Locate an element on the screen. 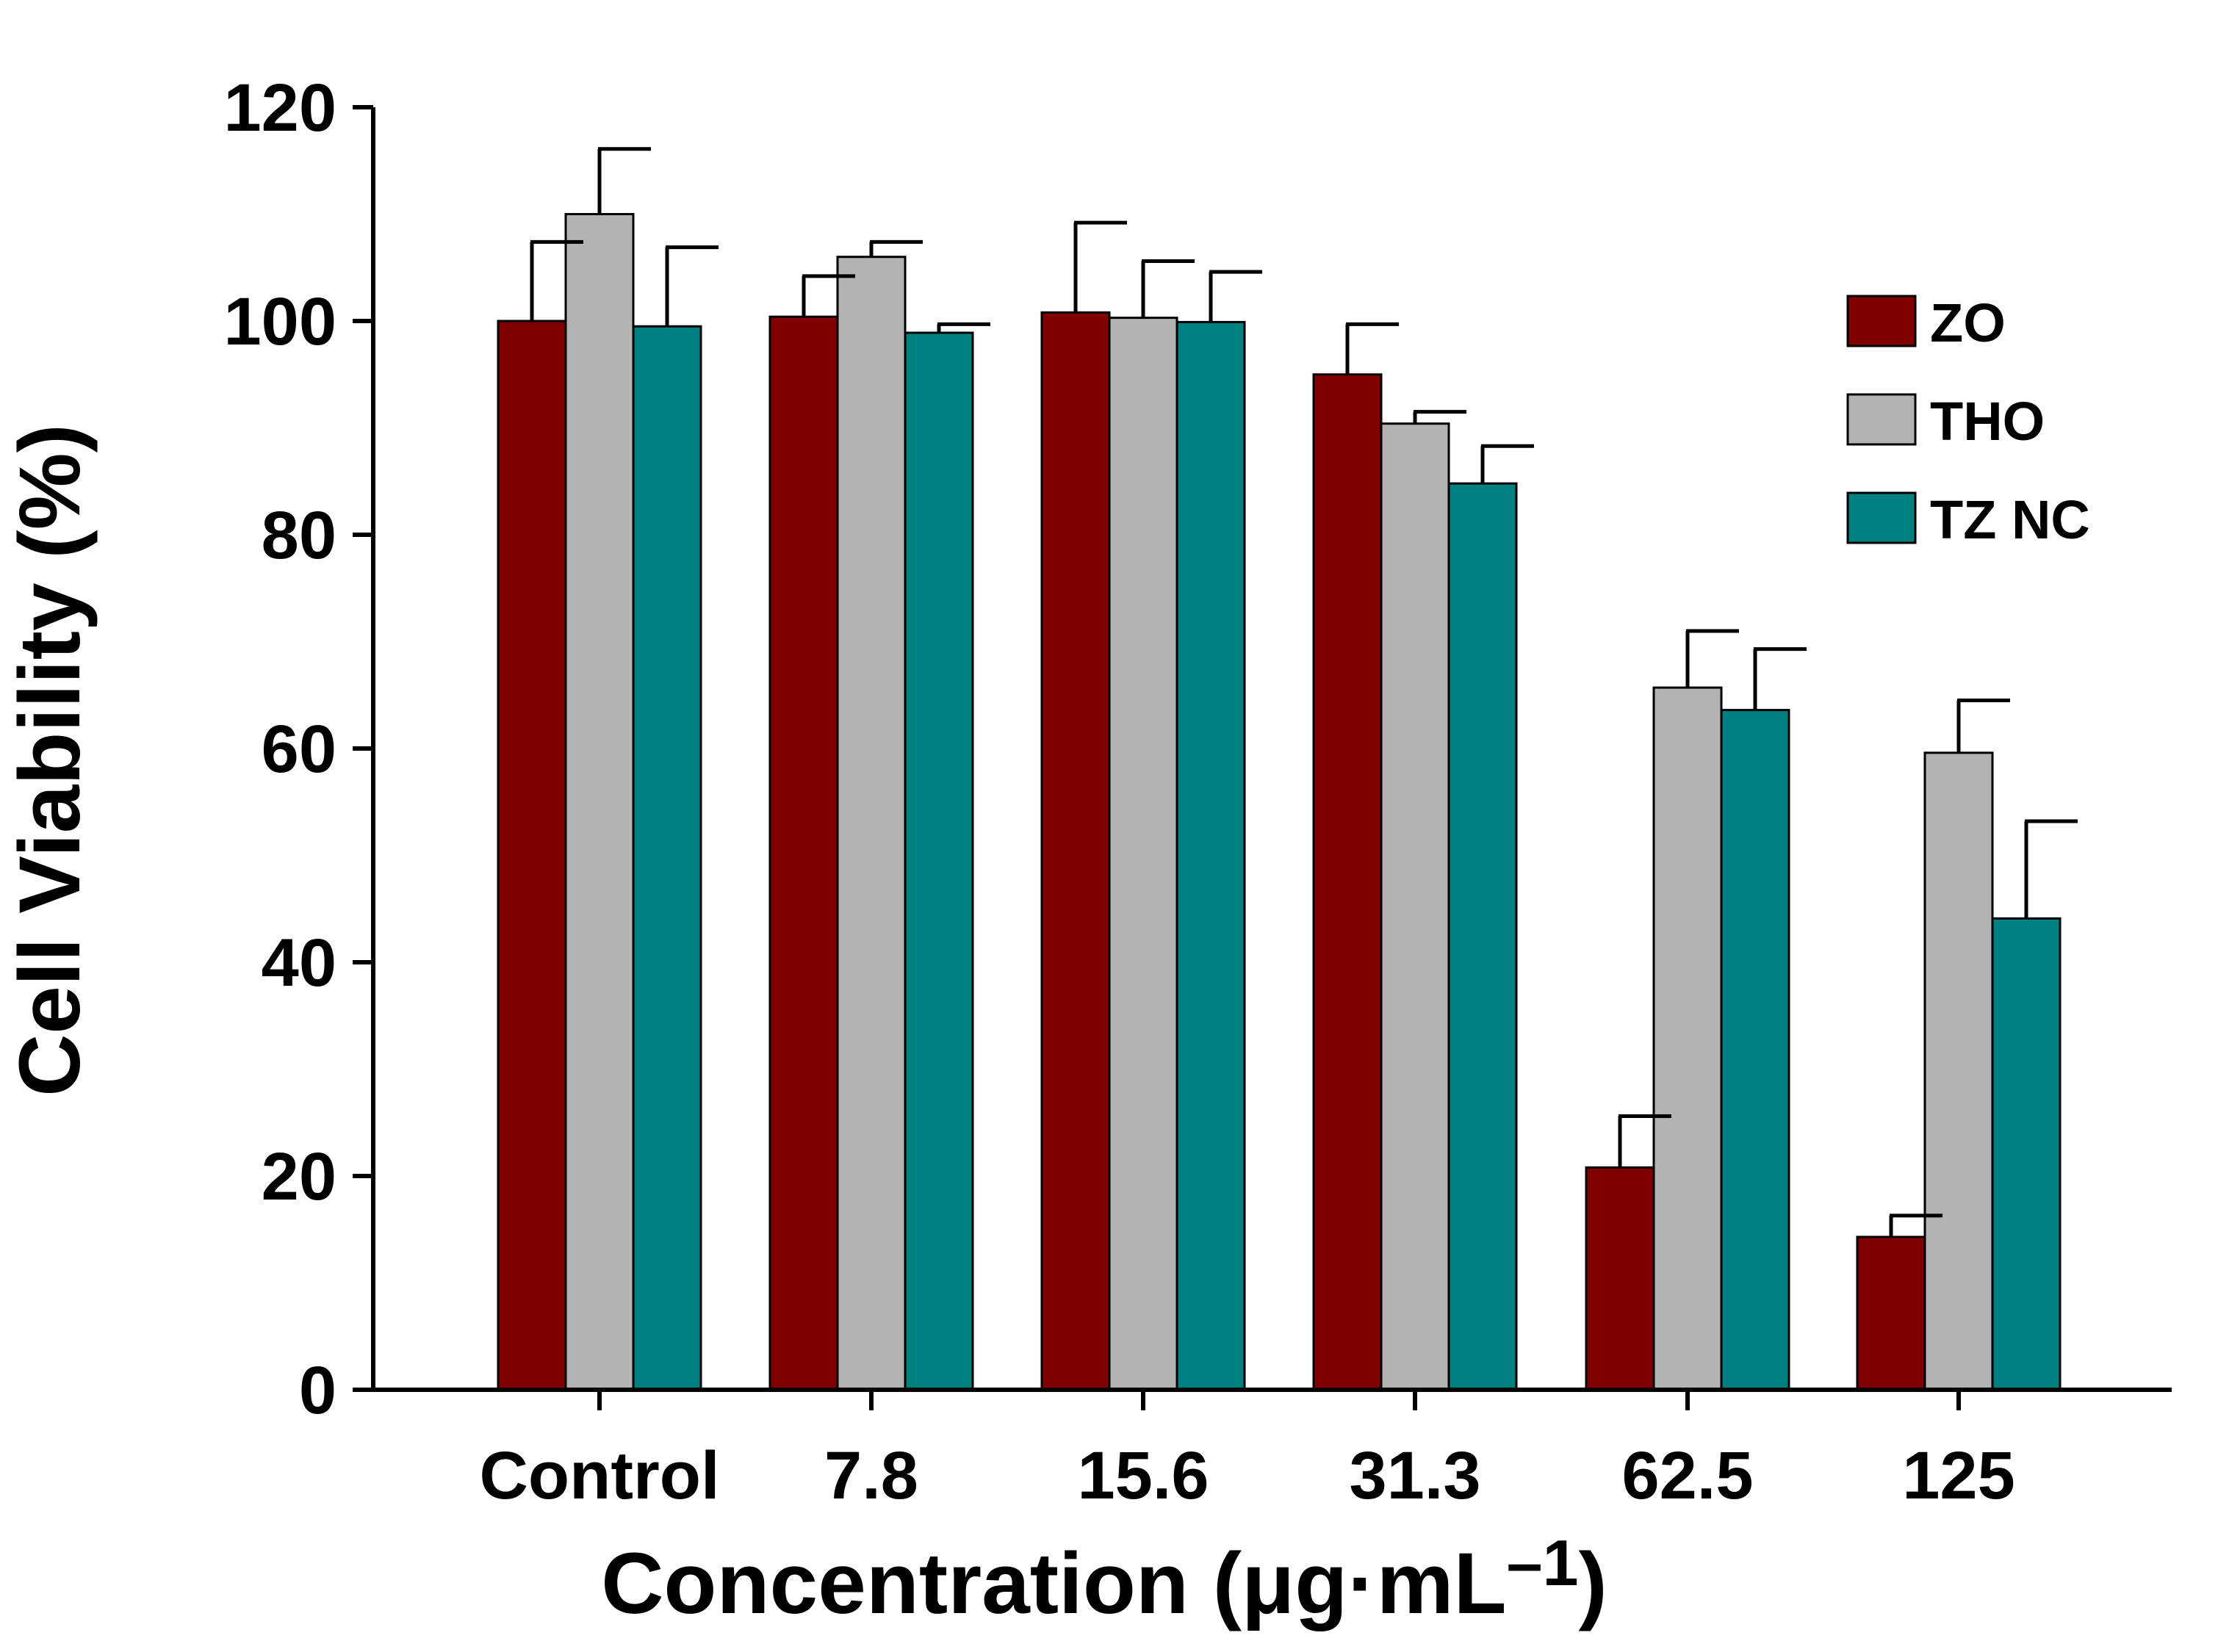 The image size is (2218, 1652). legend-label: TZ NC is located at coordinates (2010, 519).